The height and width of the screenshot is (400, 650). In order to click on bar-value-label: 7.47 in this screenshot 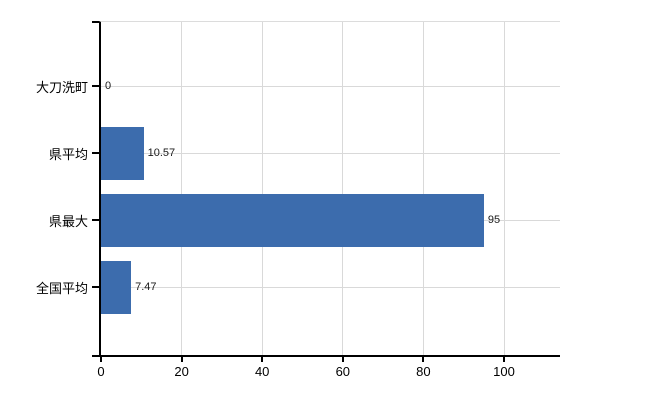, I will do `click(146, 287)`.